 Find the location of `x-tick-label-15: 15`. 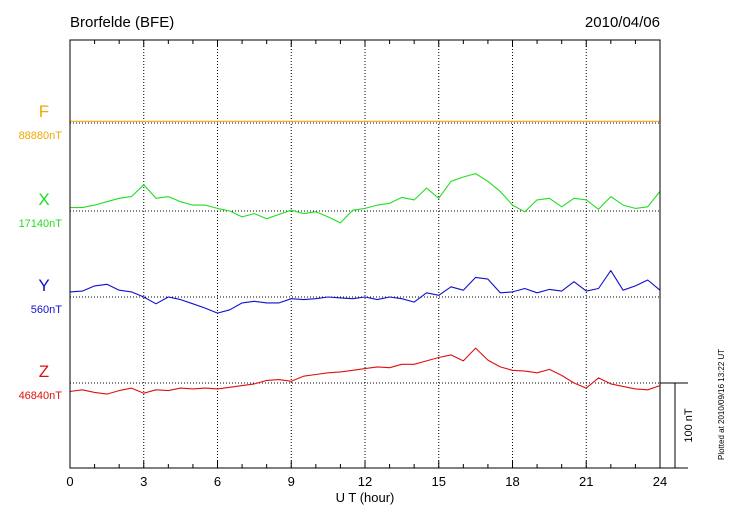

x-tick-label-15: 15 is located at coordinates (439, 481).